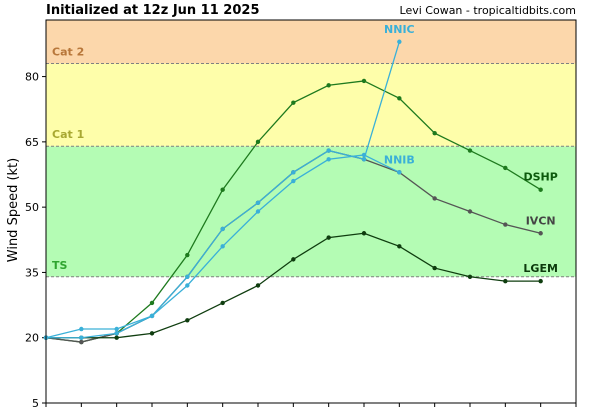  Describe the element at coordinates (540, 268) in the screenshot. I see `series-label-lgem: LGEM` at that location.